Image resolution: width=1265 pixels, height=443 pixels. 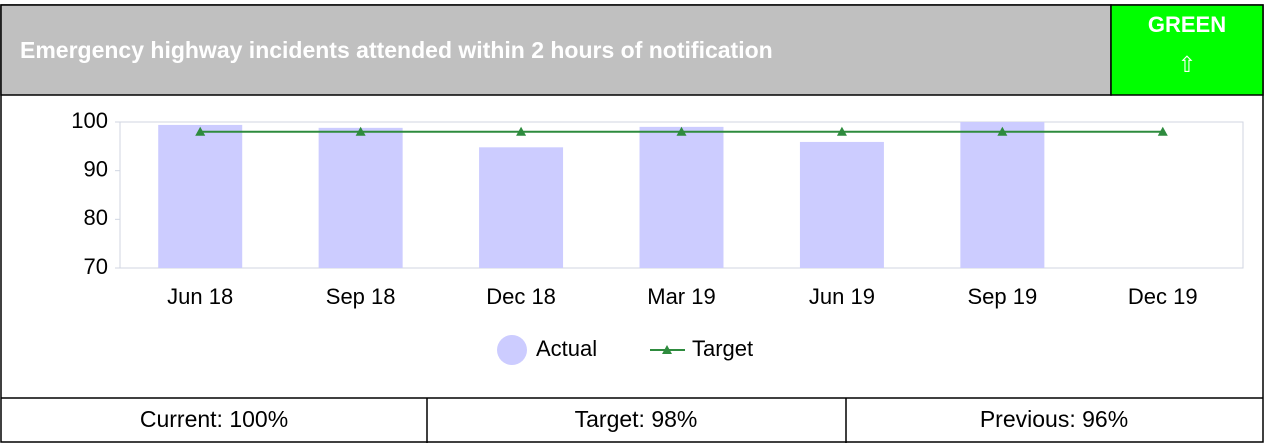 I want to click on status-label: GREEN, so click(x=1187, y=24).